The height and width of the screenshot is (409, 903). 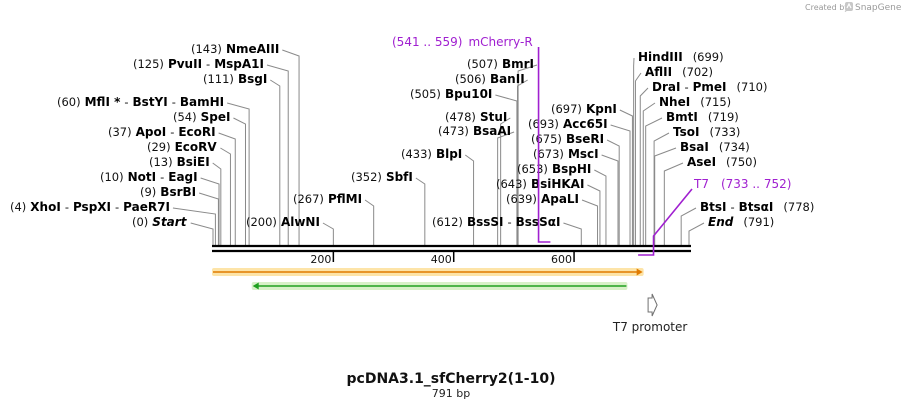 I want to click on site-label-bsssi: (612) BssSI - BssSαI, so click(x=496, y=222).